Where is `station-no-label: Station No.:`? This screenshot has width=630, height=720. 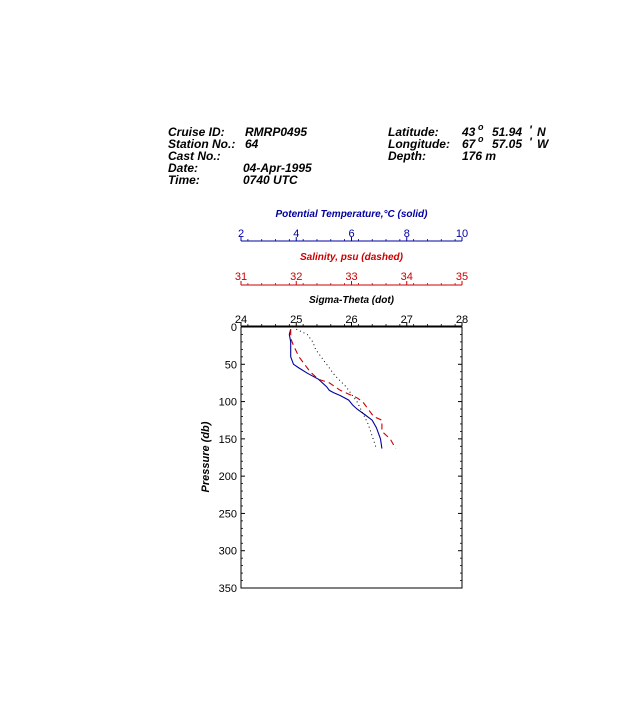 station-no-label: Station No.: is located at coordinates (202, 144).